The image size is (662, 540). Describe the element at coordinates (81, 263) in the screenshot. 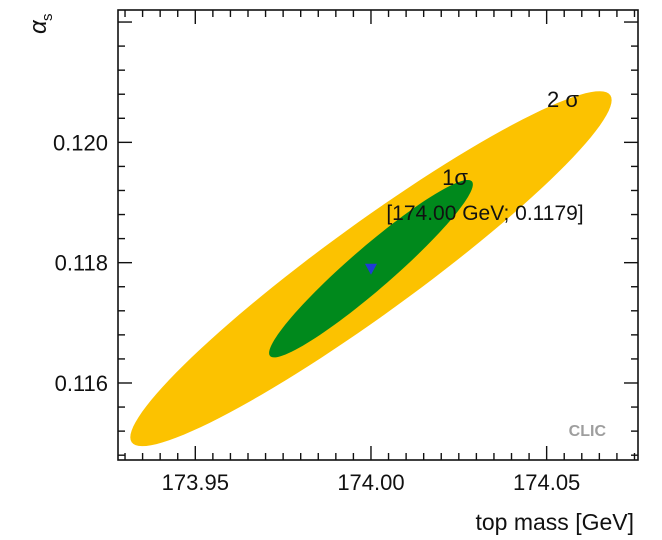

I see `y-tick-label: 0.118` at that location.